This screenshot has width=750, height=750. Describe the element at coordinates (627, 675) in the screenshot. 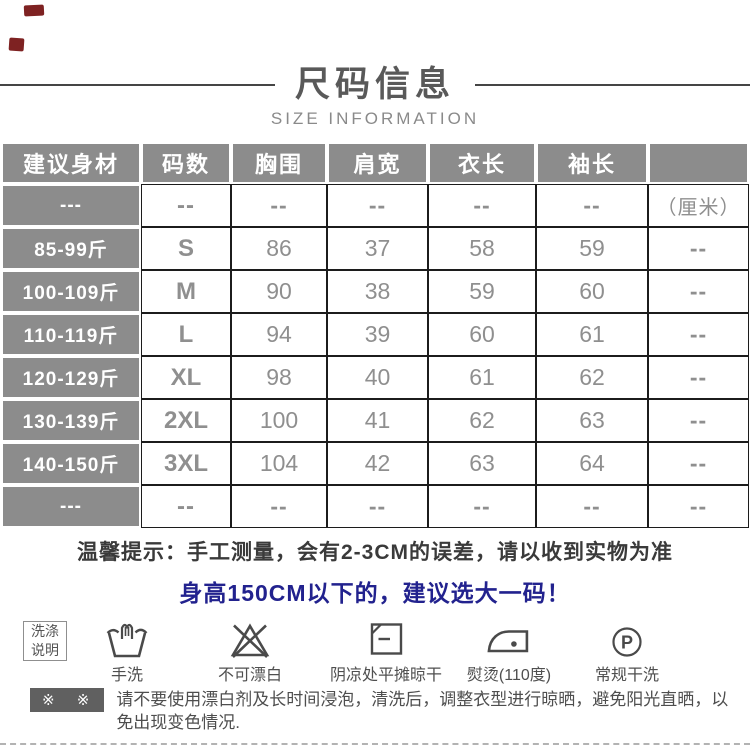

I see `care-item-label: 常规干洗` at that location.